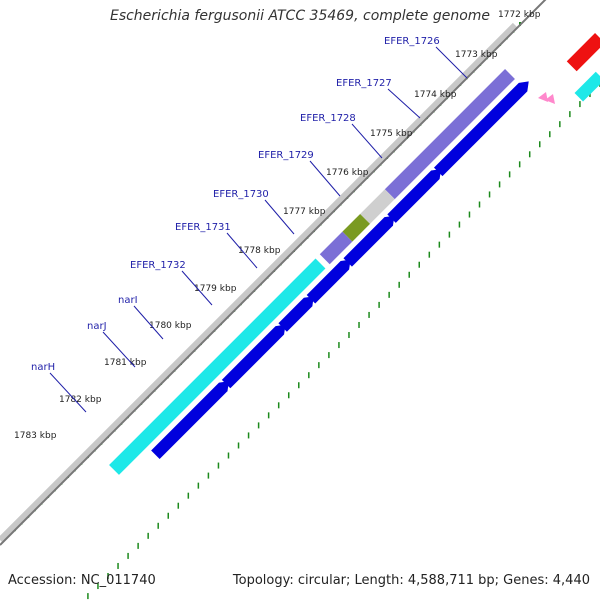  What do you see at coordinates (158, 265) in the screenshot?
I see `gene-label: EFER_1732` at bounding box center [158, 265].